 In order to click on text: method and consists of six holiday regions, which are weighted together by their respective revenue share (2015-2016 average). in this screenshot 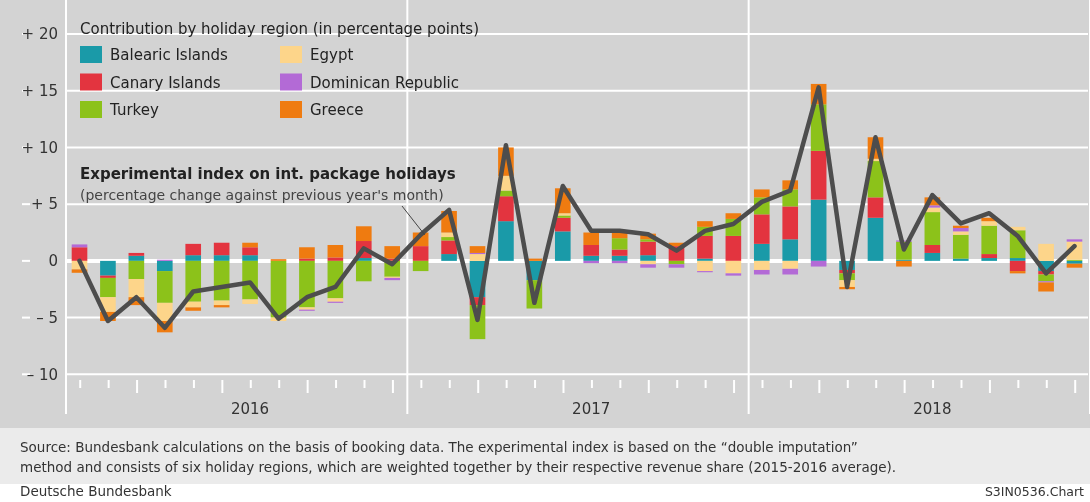, I will do `click(458, 467)`.